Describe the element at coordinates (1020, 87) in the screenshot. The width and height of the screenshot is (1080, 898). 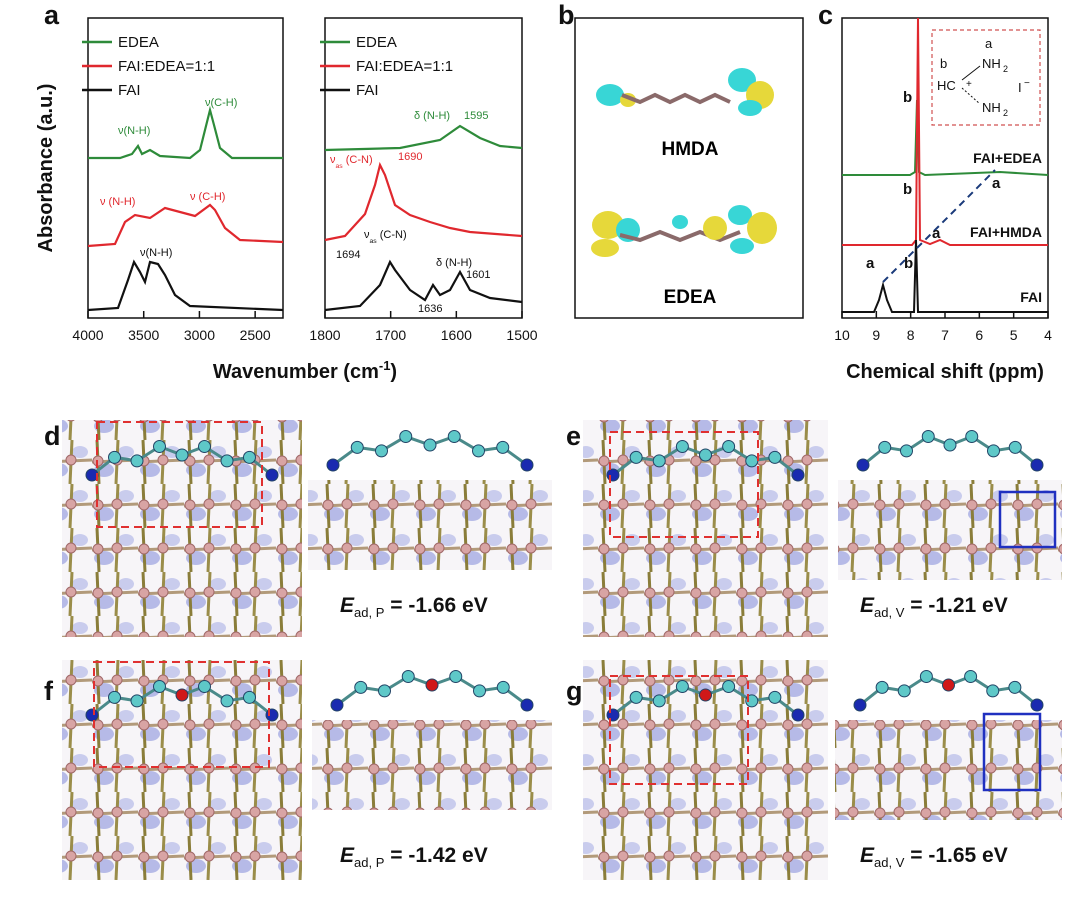
I see `formula-text: I` at that location.